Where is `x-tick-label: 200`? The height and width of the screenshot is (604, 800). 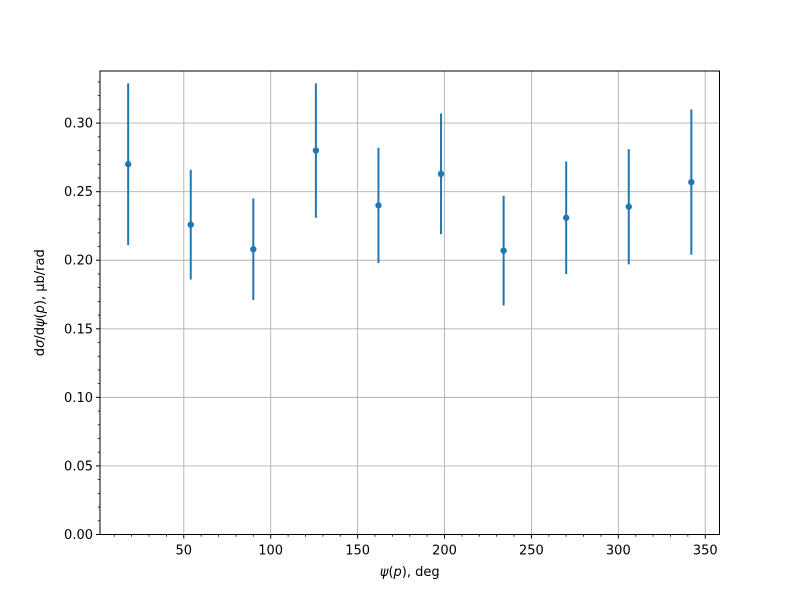
x-tick-label: 200 is located at coordinates (444, 551).